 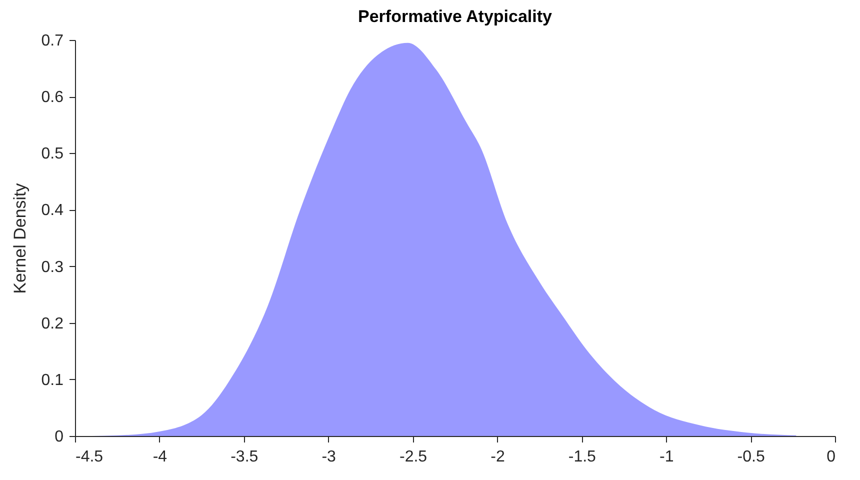 I want to click on x-tick-label: -2, so click(x=497, y=457).